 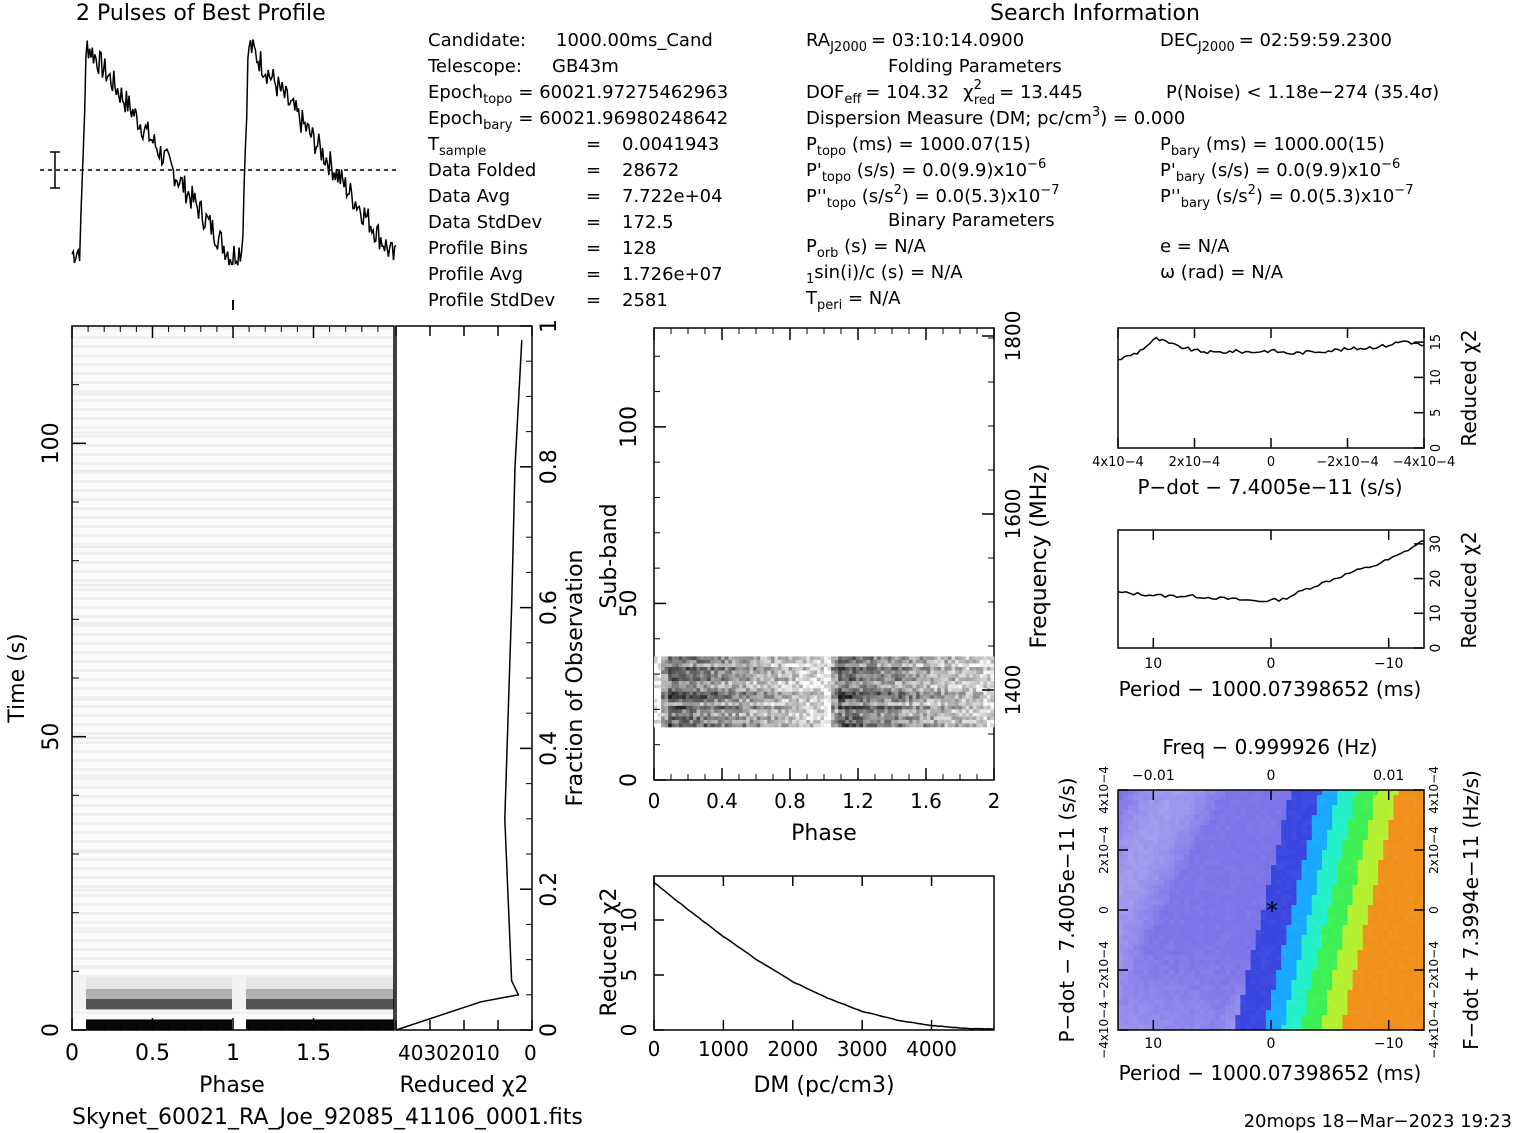 I want to click on tp-band, so click(x=233, y=470).